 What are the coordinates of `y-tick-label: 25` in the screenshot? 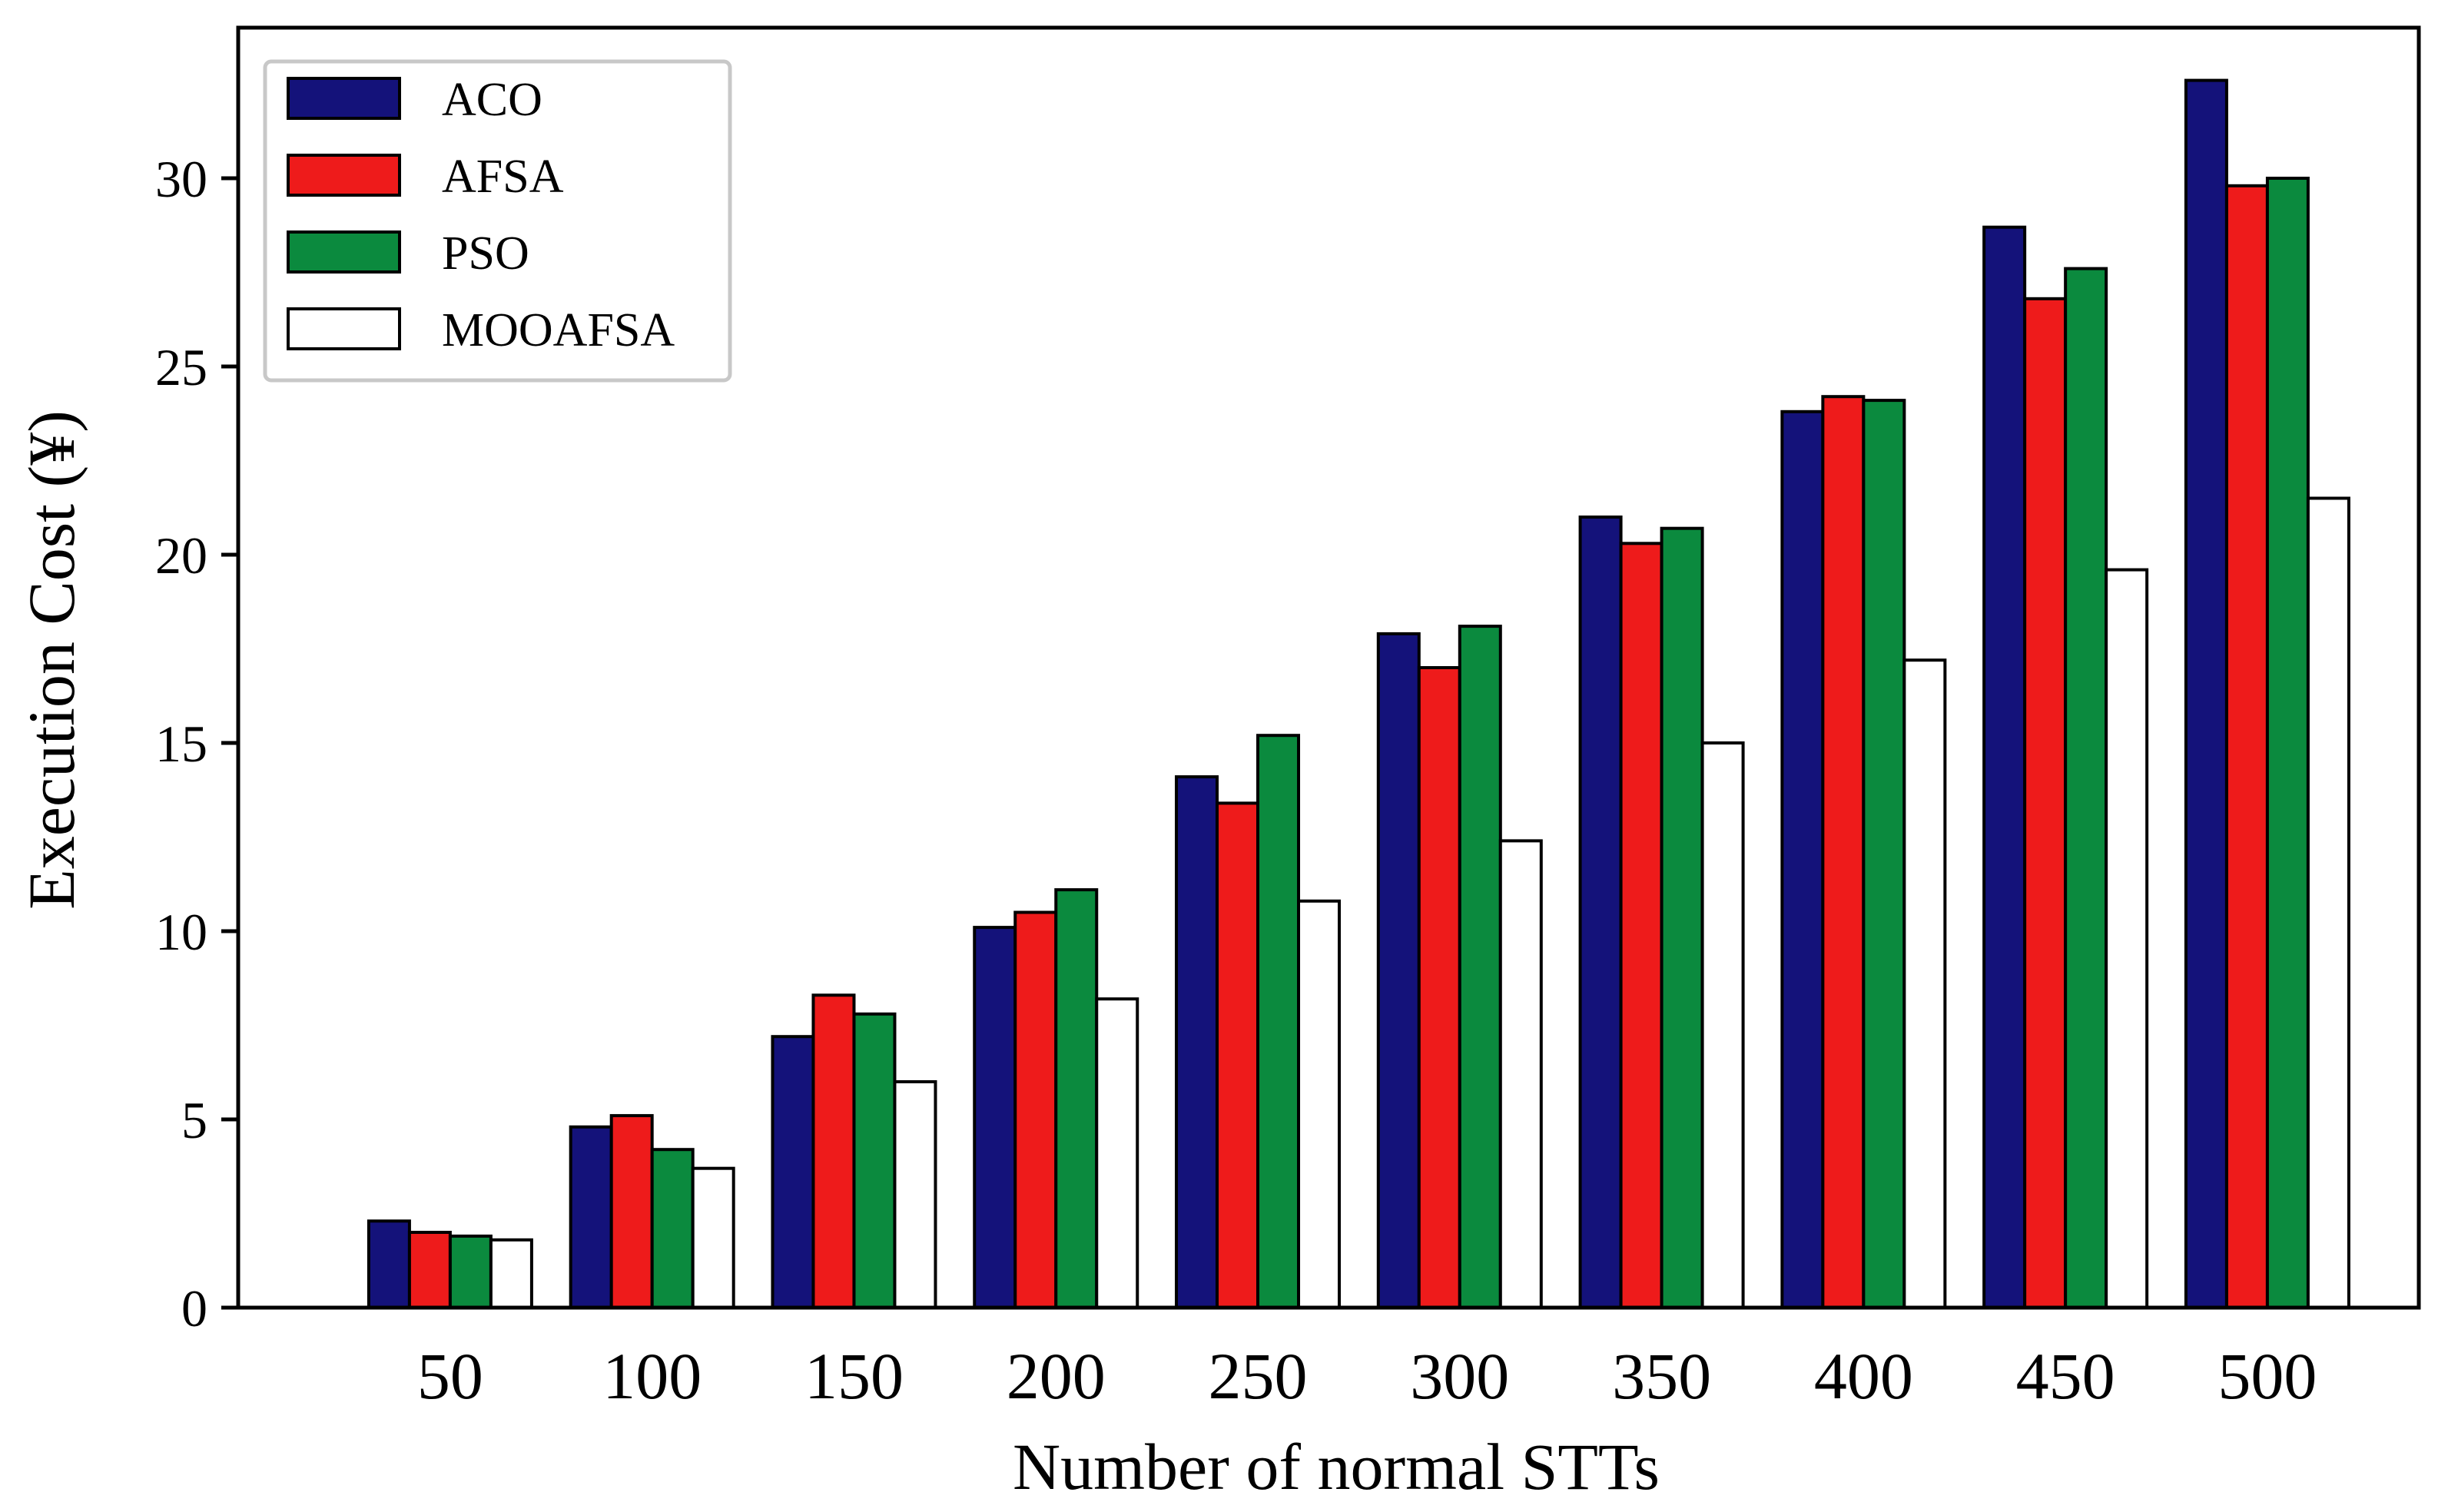 It's located at (181, 367).